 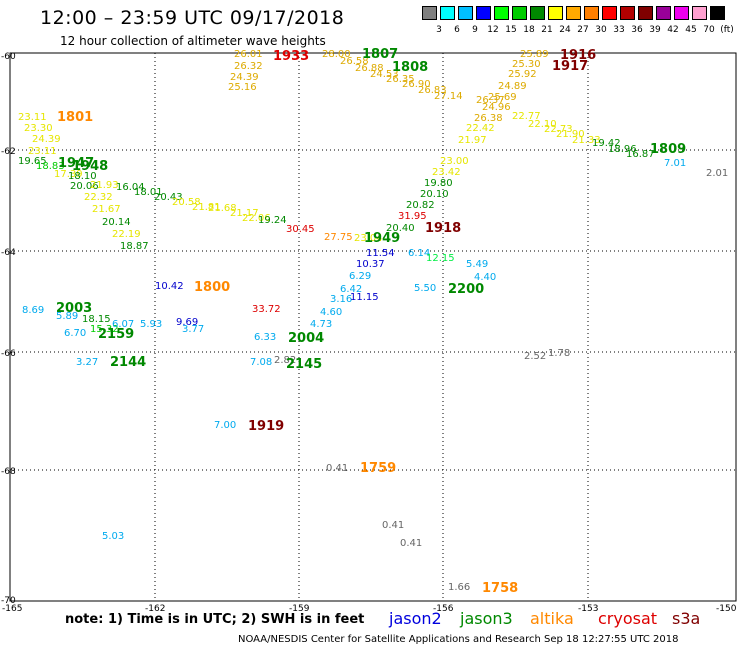 What do you see at coordinates (126, 234) in the screenshot?
I see `wave-height-value: 22.19` at bounding box center [126, 234].